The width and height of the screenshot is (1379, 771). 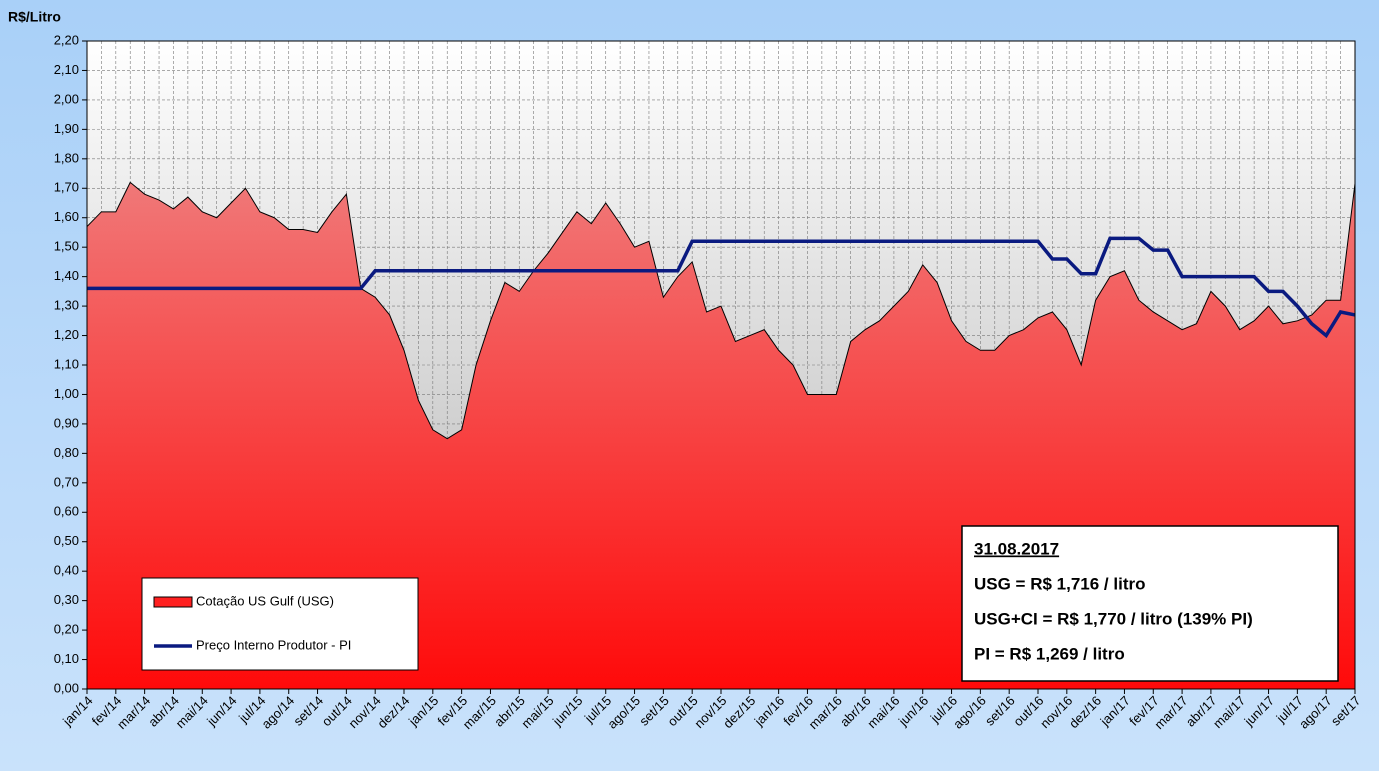 I want to click on annotation: PI = R$ 1,269 / litro, so click(x=1049, y=653).